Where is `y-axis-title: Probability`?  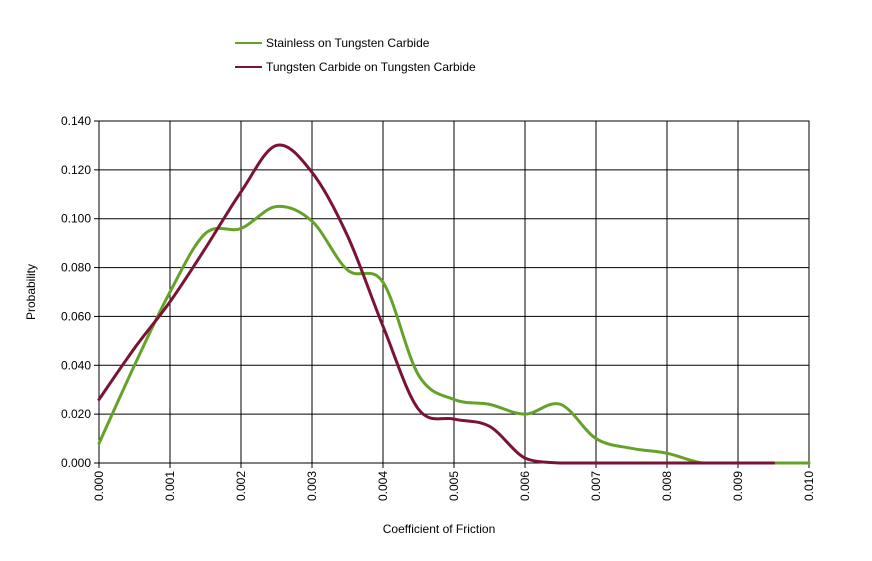 y-axis-title: Probability is located at coordinates (31, 292).